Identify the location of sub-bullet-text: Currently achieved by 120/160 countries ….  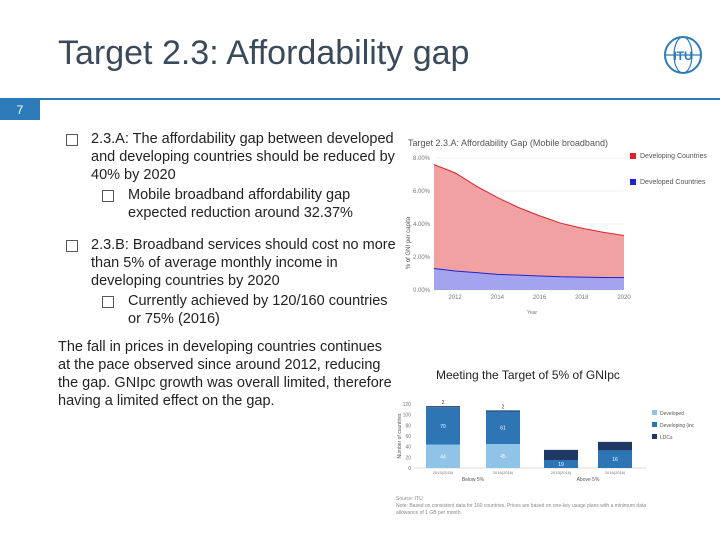
(258, 310).